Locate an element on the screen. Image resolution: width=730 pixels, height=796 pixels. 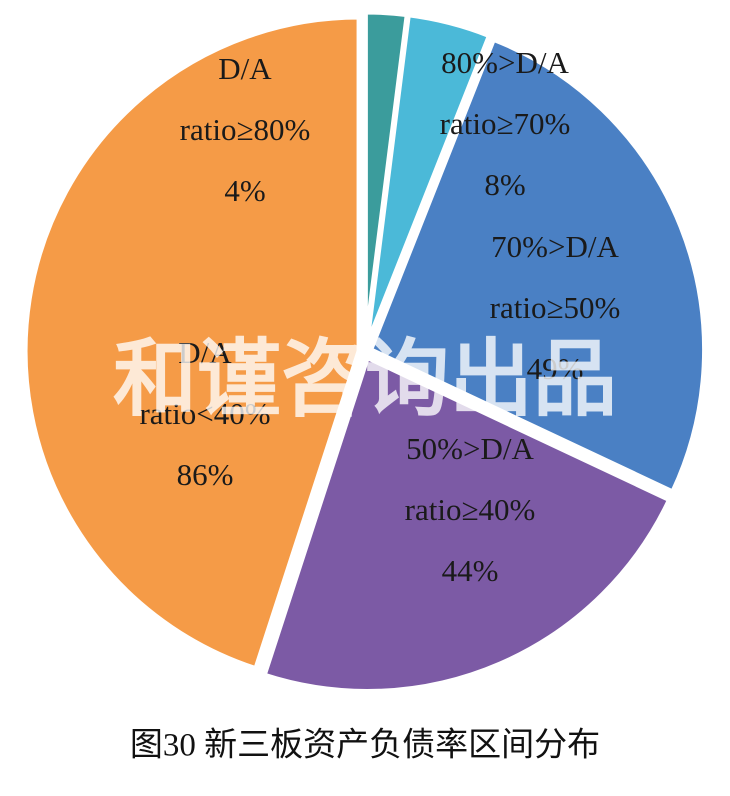
slice-label: 8% is located at coordinates (504, 184).